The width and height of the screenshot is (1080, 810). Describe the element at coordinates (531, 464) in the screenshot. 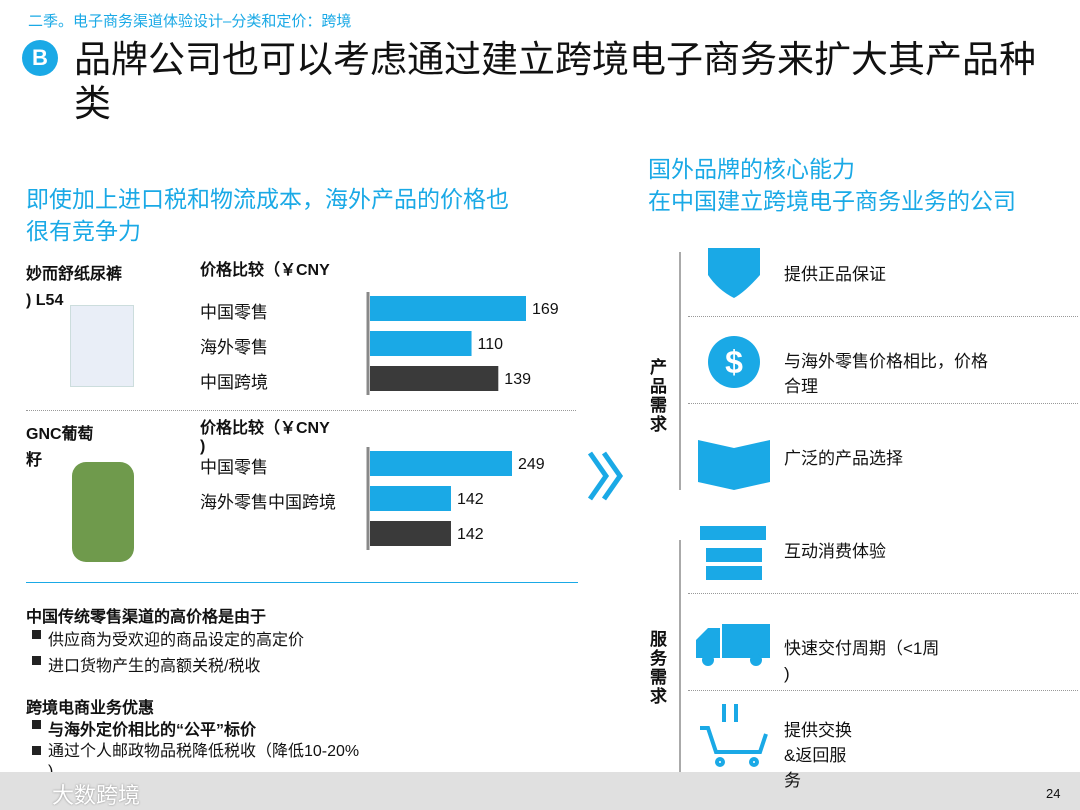

I see `value-label: 249` at that location.